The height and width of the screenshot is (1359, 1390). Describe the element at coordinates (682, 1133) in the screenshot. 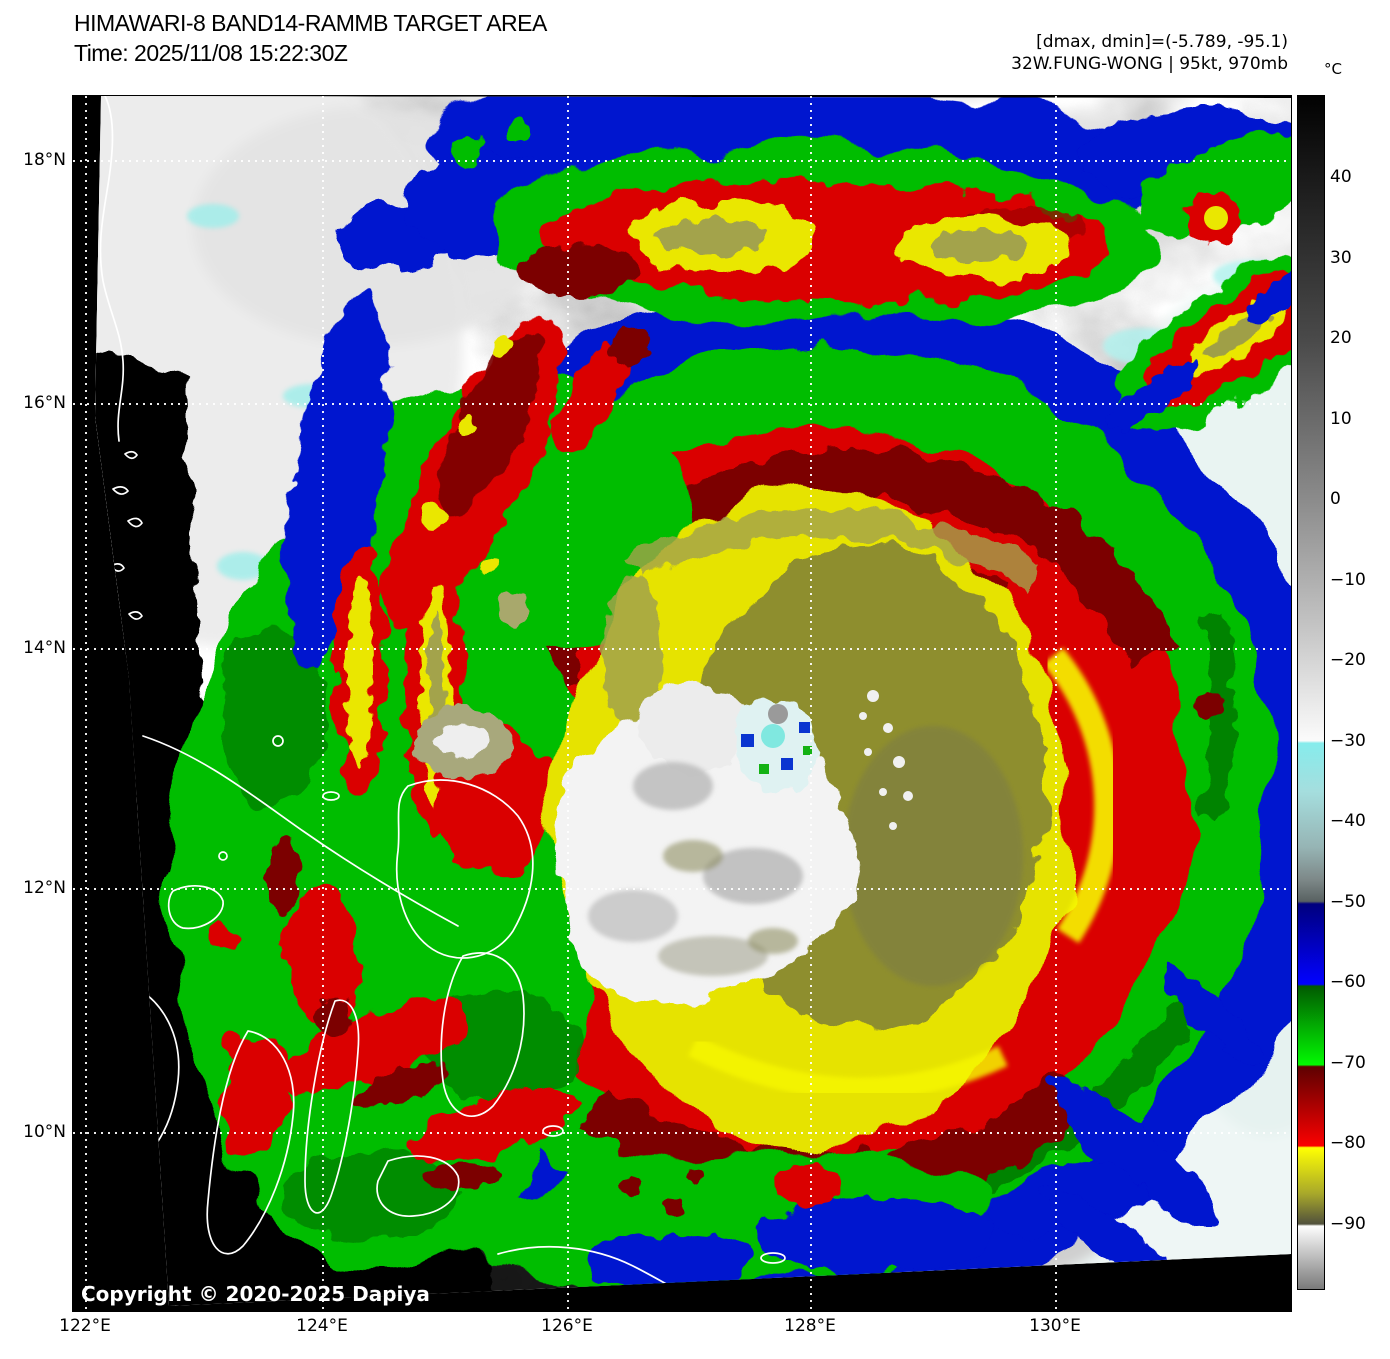

I see `gridline-lat-10n` at that location.